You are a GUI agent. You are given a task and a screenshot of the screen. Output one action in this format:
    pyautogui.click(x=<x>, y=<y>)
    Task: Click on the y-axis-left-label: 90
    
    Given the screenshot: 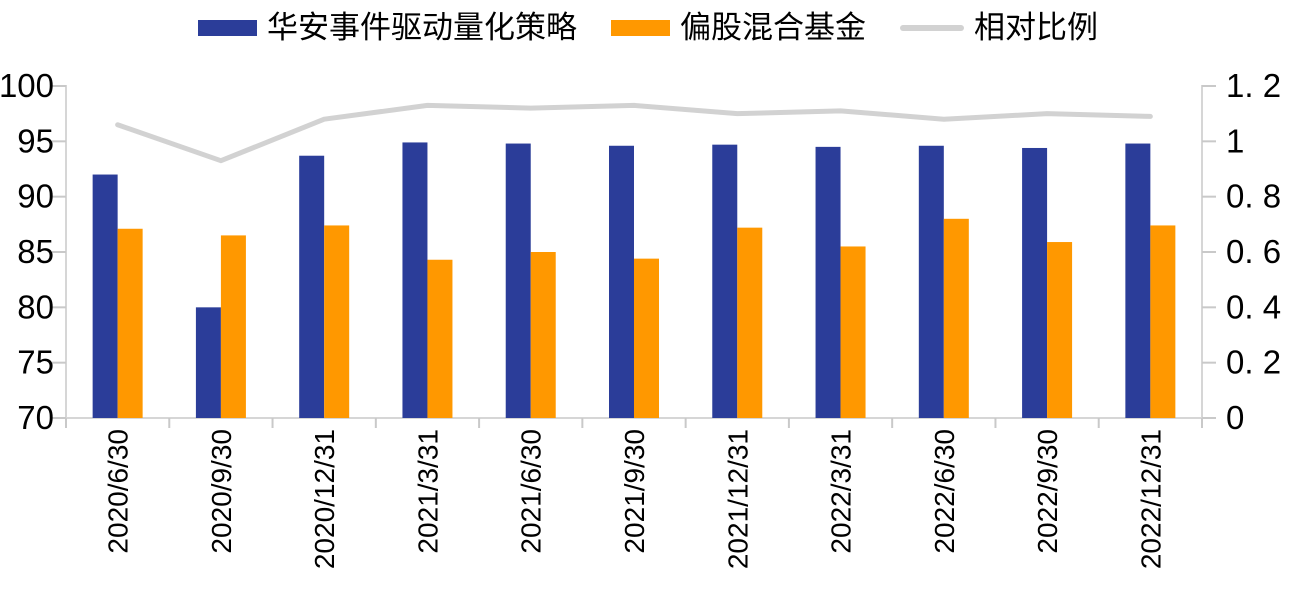 What is the action you would take?
    pyautogui.click(x=35, y=196)
    